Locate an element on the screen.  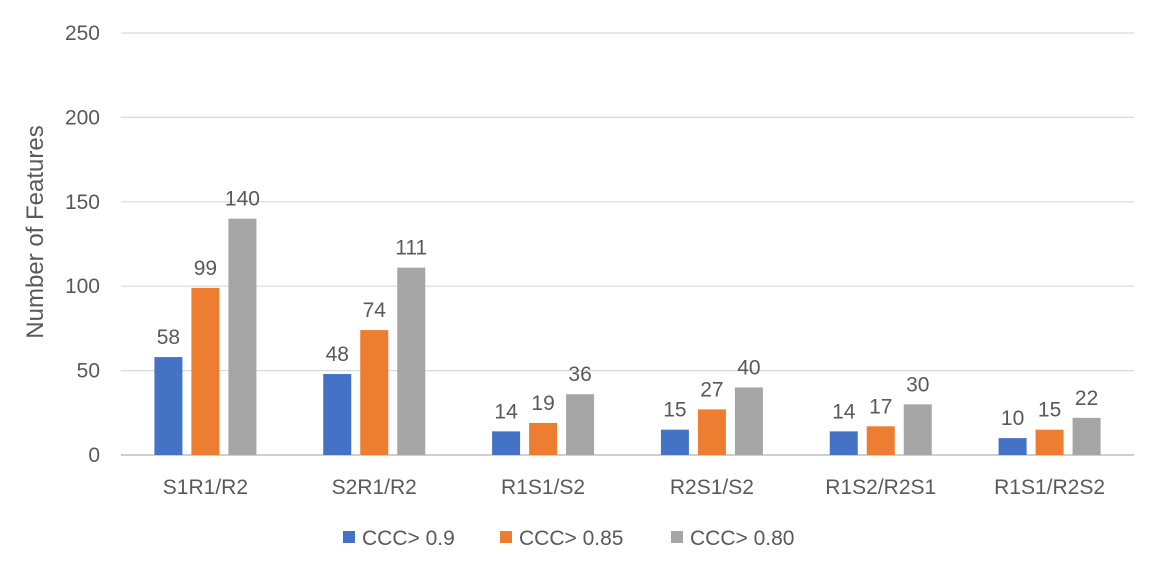
data-label: 17 is located at coordinates (880, 406).